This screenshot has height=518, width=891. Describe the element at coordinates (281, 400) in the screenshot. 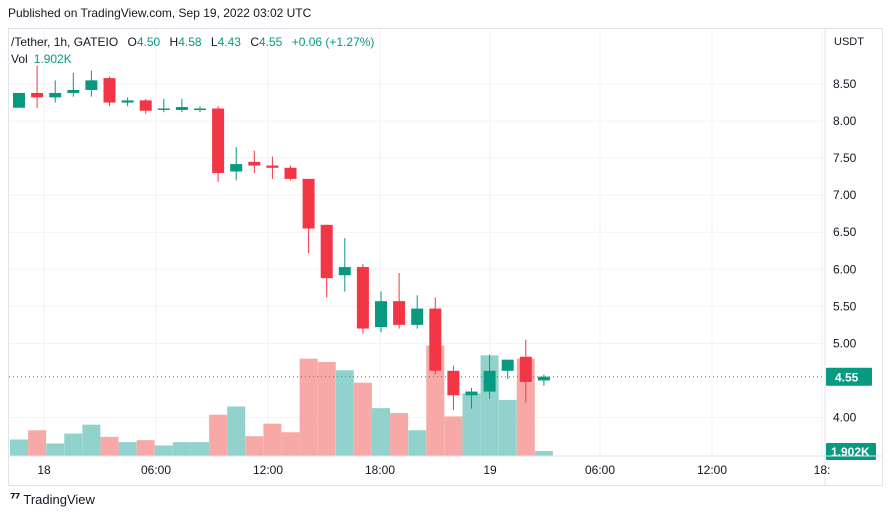

I see `volume-bars` at that location.